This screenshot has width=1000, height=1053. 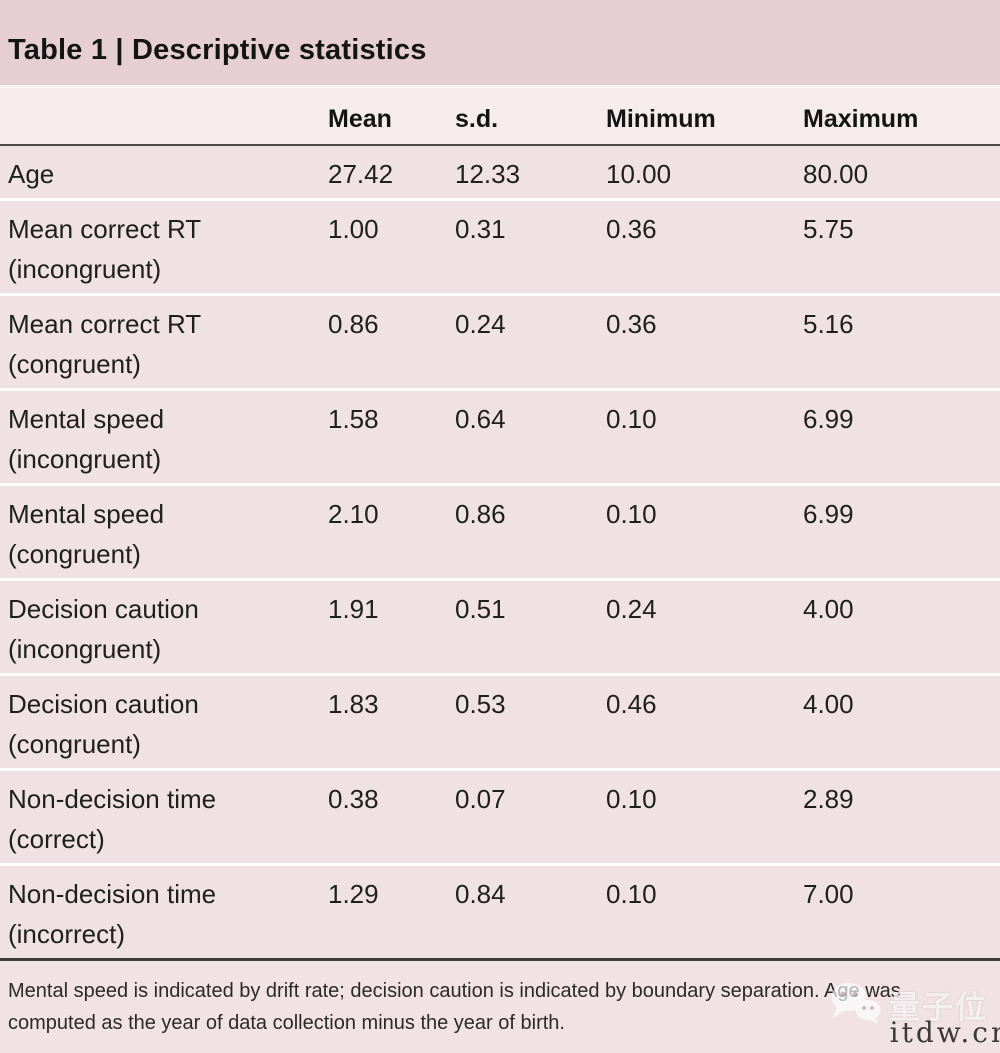 What do you see at coordinates (530, 626) in the screenshot?
I see `cell-sd: 0.51` at bounding box center [530, 626].